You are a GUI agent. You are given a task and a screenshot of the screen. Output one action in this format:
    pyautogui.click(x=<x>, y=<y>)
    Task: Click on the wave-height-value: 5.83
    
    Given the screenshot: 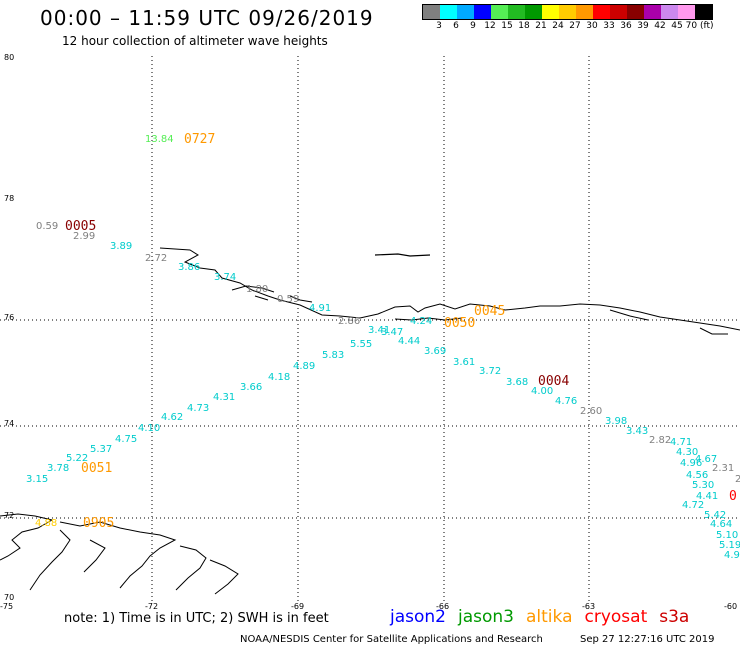 What is the action you would take?
    pyautogui.click(x=333, y=355)
    